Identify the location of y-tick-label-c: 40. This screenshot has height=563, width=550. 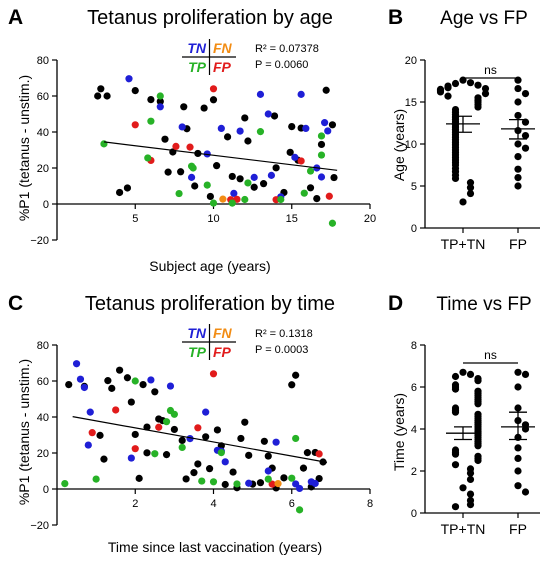
(43, 418).